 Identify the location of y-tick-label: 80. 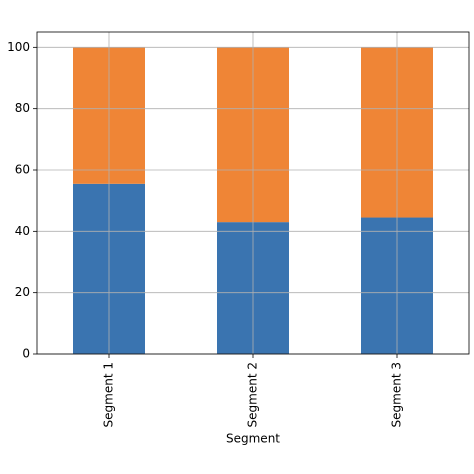
(22, 108).